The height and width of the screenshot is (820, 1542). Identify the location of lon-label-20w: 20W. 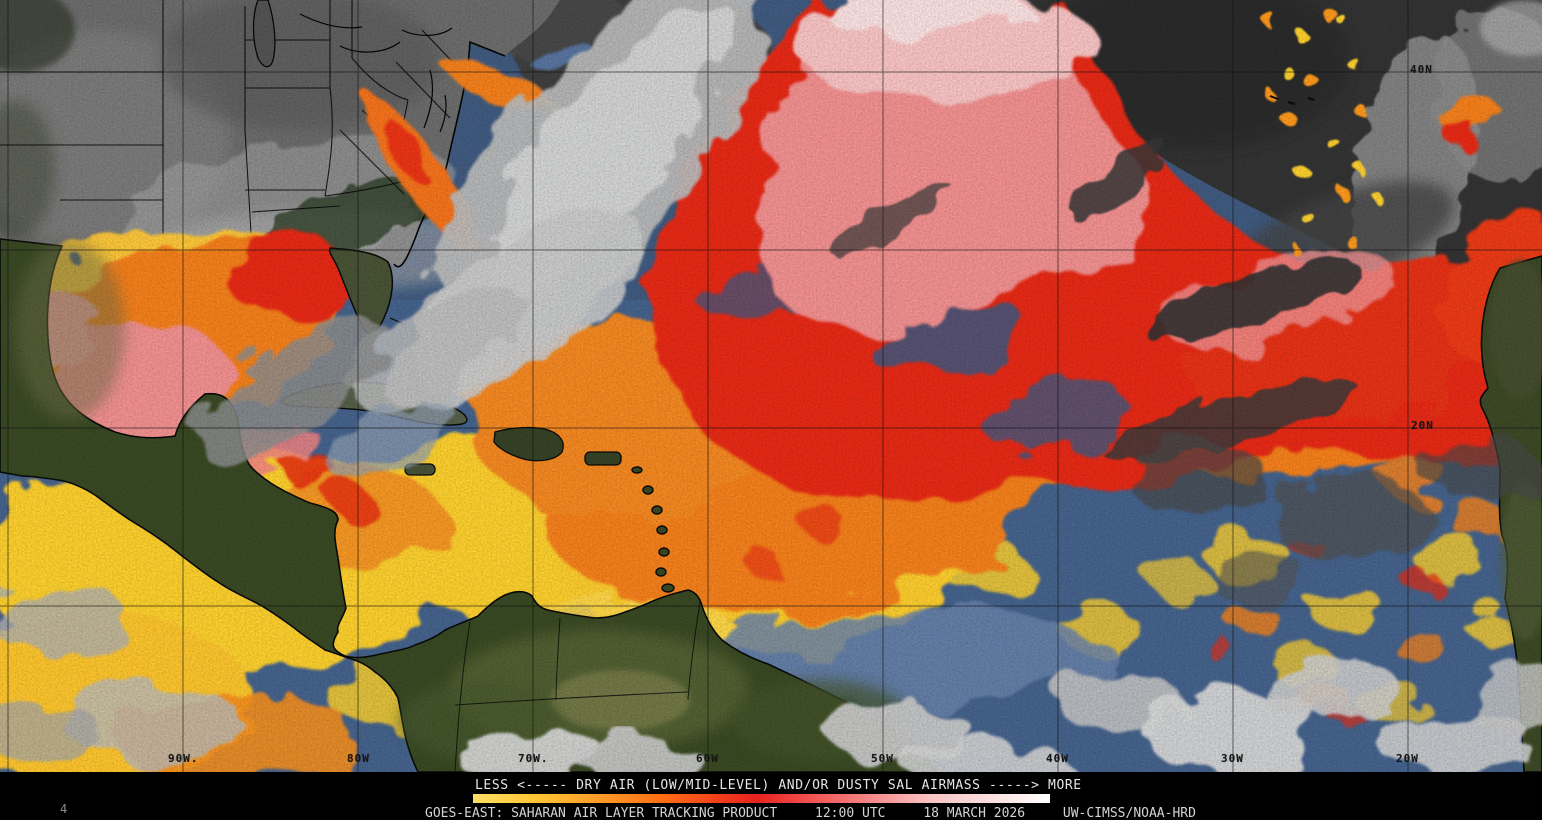
(1407, 758).